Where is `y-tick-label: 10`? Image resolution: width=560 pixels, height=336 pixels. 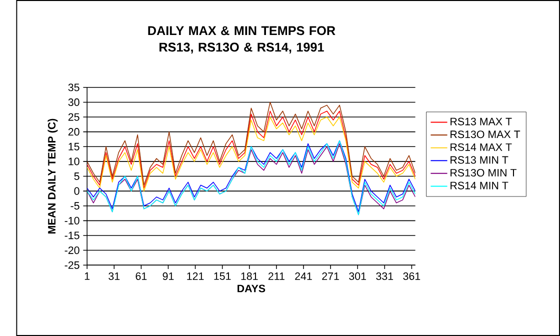 y-tick-label: 10 is located at coordinates (74, 162).